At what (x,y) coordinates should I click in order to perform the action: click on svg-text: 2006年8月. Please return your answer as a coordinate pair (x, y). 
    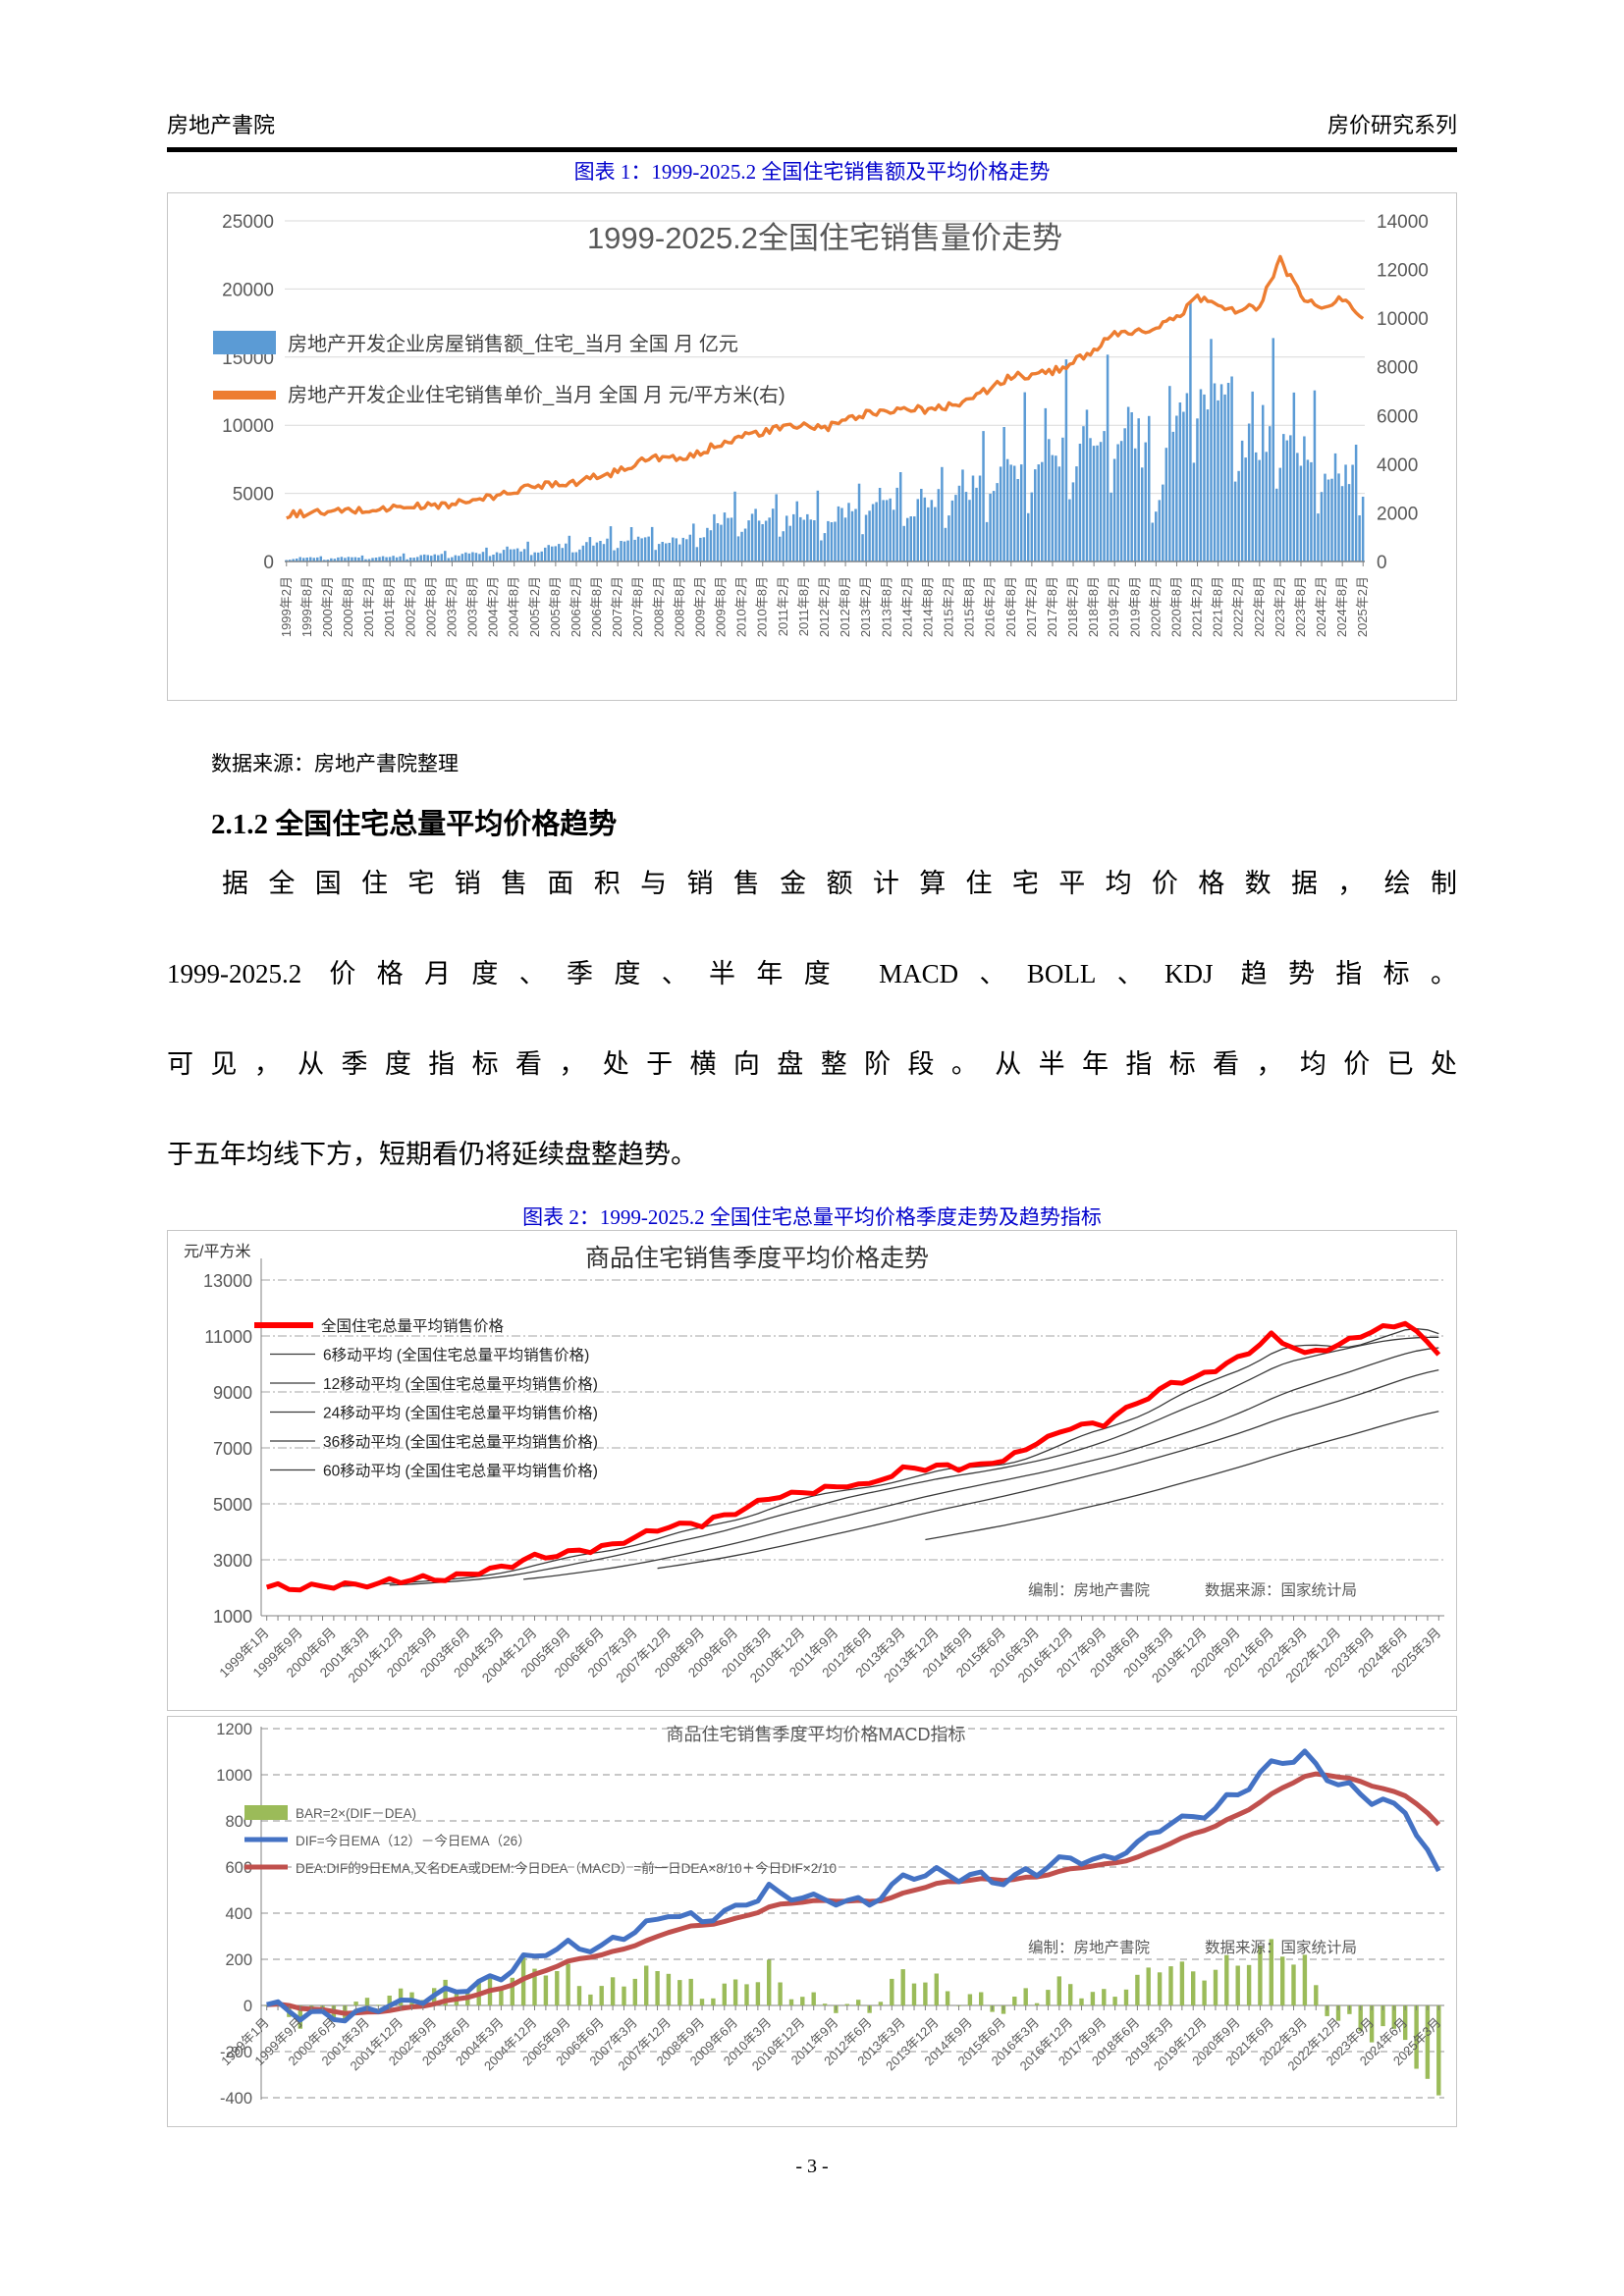
    Looking at the image, I should click on (596, 606).